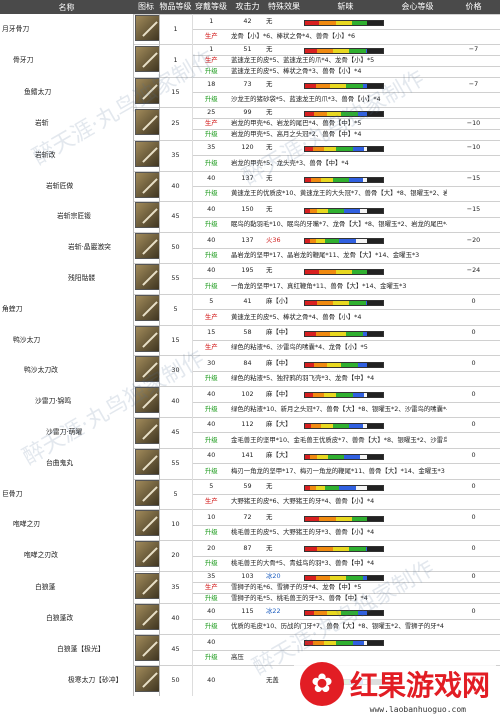  Describe the element at coordinates (284, 455) in the screenshot. I see `special-effect: 麻【大】` at that location.